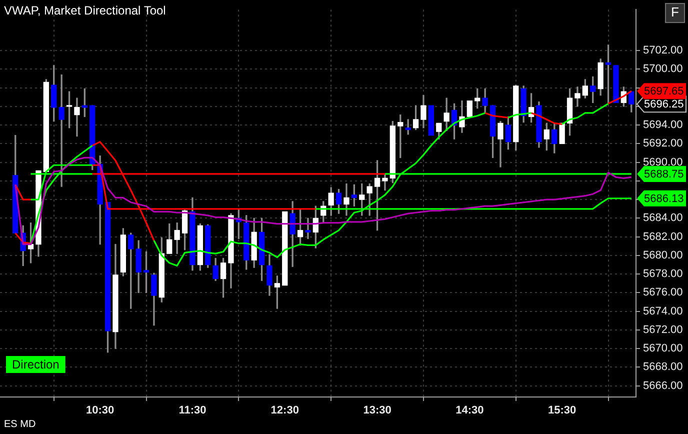  I want to click on text: 5696.25, so click(664, 104).